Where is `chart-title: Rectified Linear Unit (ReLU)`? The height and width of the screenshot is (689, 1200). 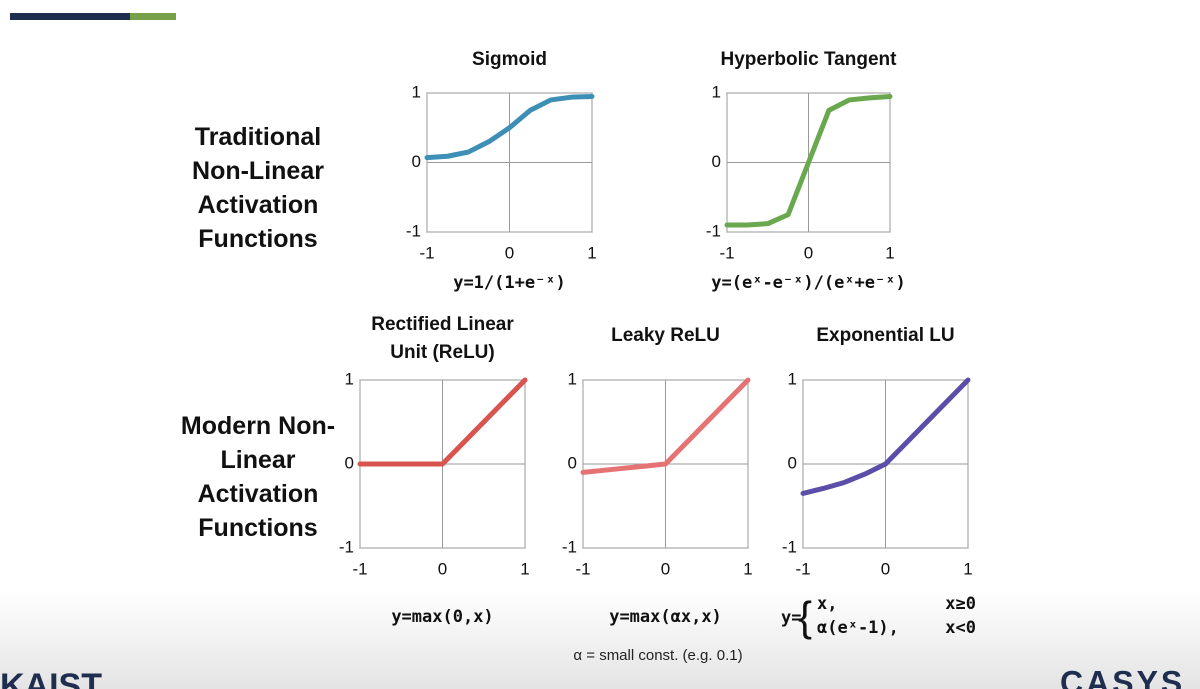
chart-title: Rectified Linear Unit (ReLU) is located at coordinates (442, 338).